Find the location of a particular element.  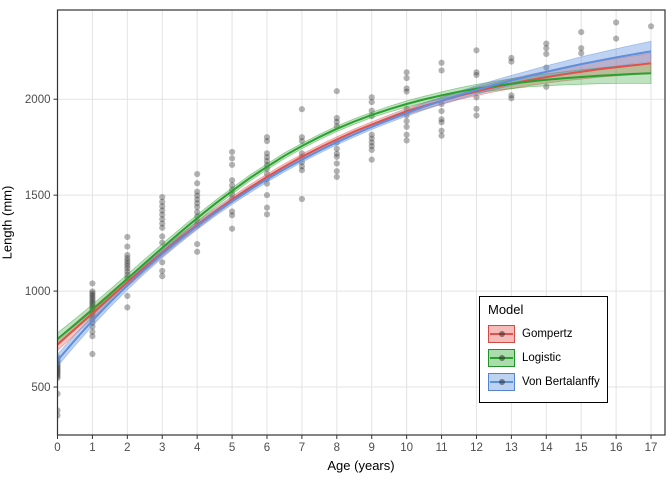

legend-label: Logistic is located at coordinates (541, 358).